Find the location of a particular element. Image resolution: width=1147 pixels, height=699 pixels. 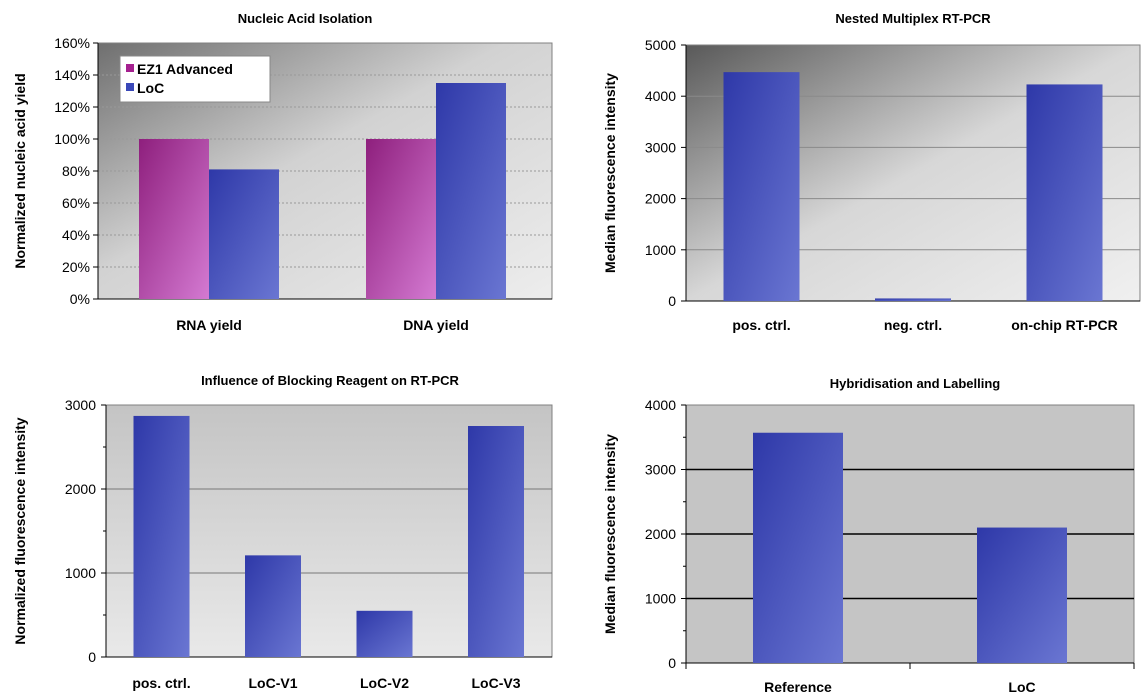

x-tick-label: LoC is located at coordinates (1021, 687).